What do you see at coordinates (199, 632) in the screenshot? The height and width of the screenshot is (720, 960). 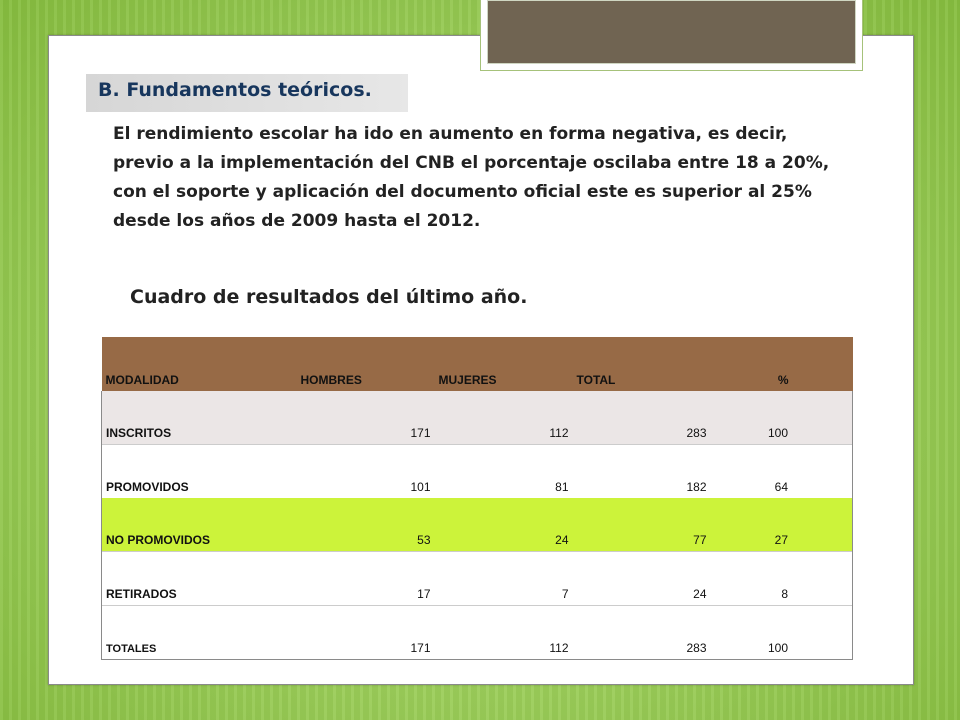 I see `row-label: TOTALES` at bounding box center [199, 632].